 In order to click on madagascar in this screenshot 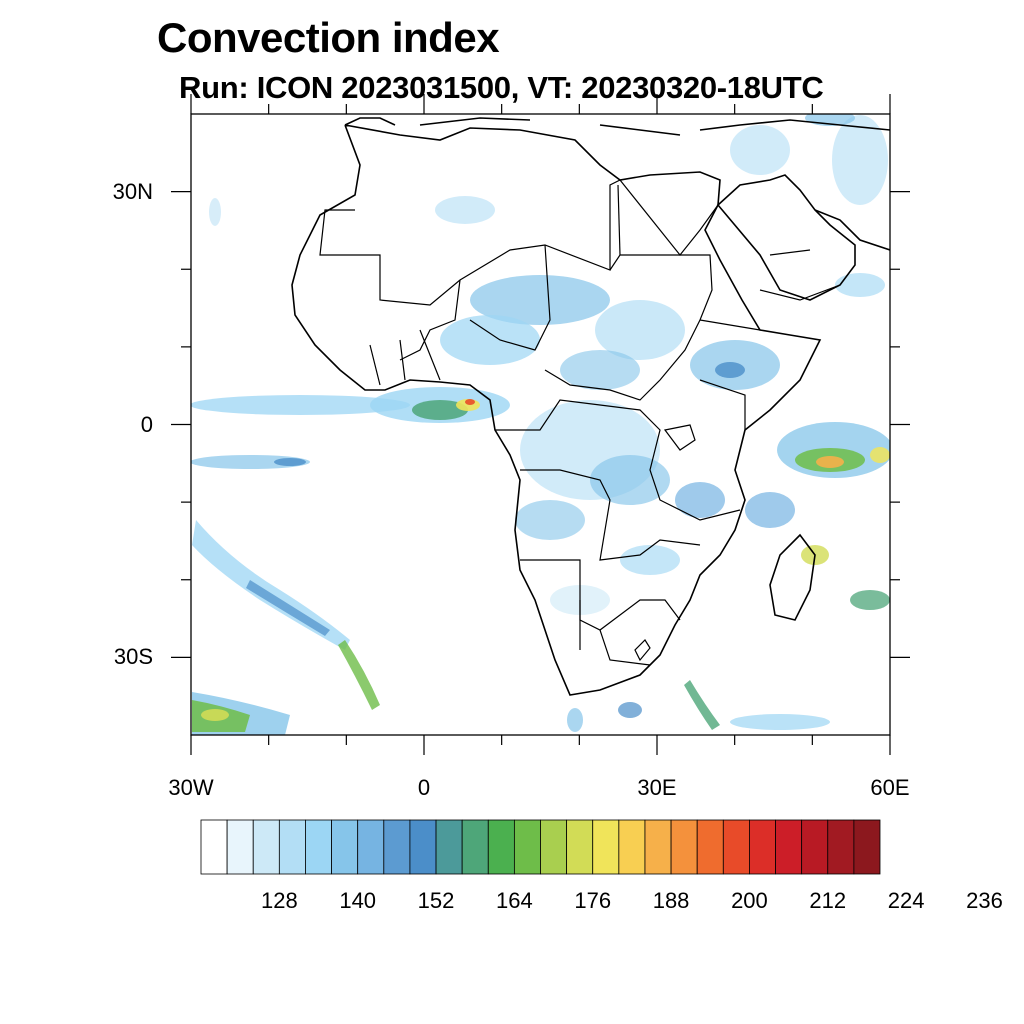, I will do `click(792, 577)`.